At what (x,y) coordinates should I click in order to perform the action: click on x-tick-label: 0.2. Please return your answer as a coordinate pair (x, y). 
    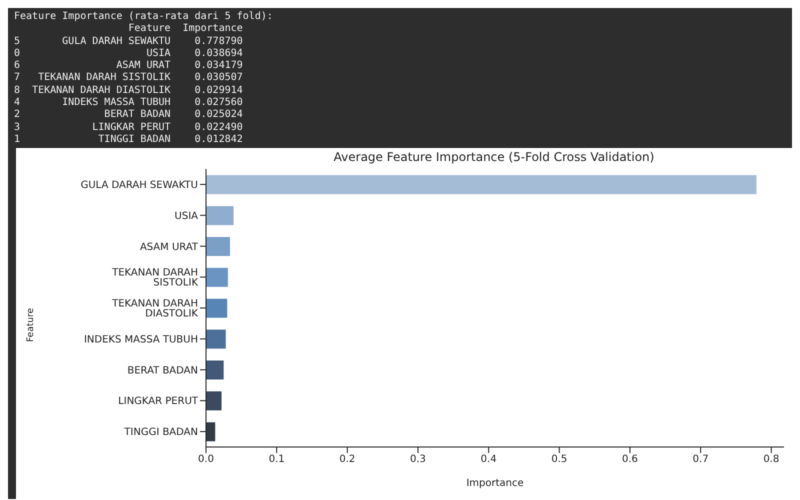
    Looking at the image, I should click on (347, 460).